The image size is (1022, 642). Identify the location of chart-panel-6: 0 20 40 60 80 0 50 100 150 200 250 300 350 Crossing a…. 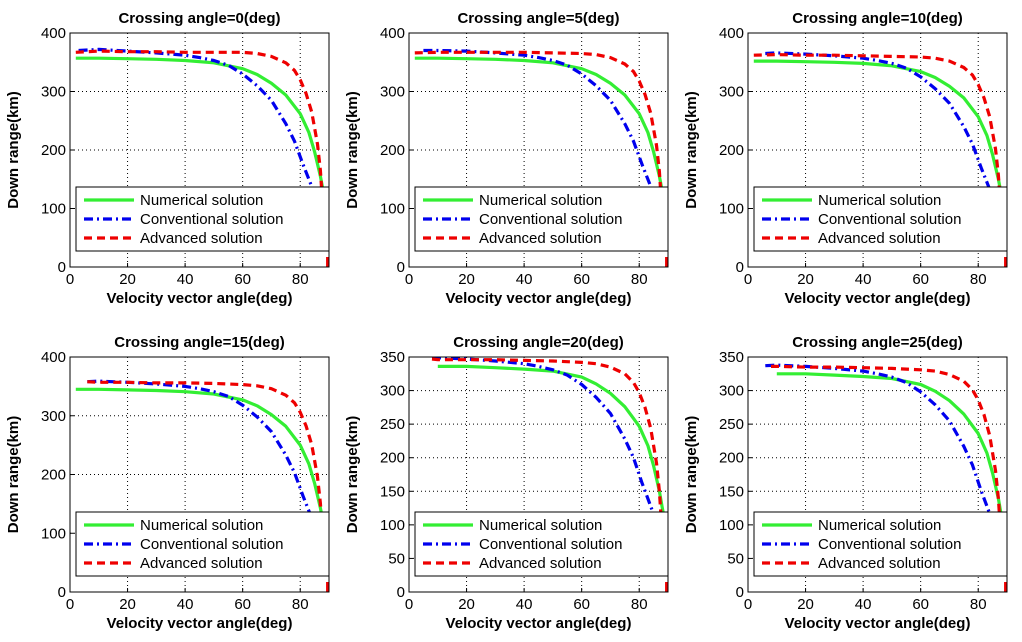
(845, 483).